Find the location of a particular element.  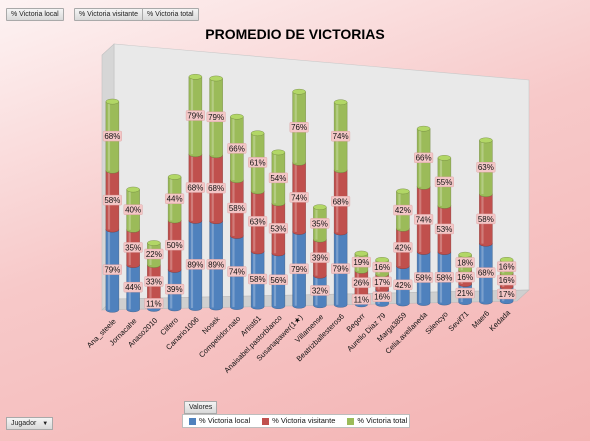

axis-field-button-jugador: Jugador ▼ is located at coordinates (30, 423).